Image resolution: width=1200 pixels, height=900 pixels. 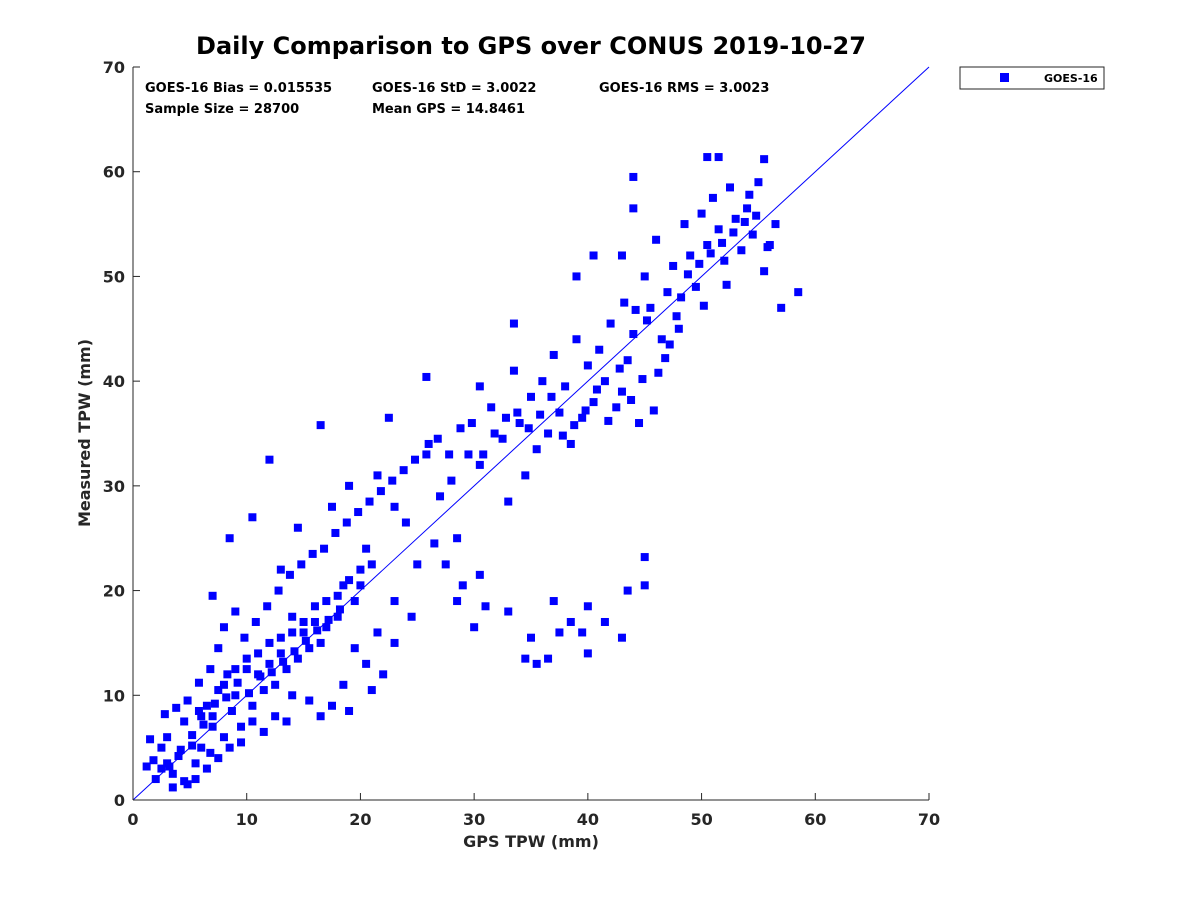 I want to click on legend-marker, so click(x=1004, y=77).